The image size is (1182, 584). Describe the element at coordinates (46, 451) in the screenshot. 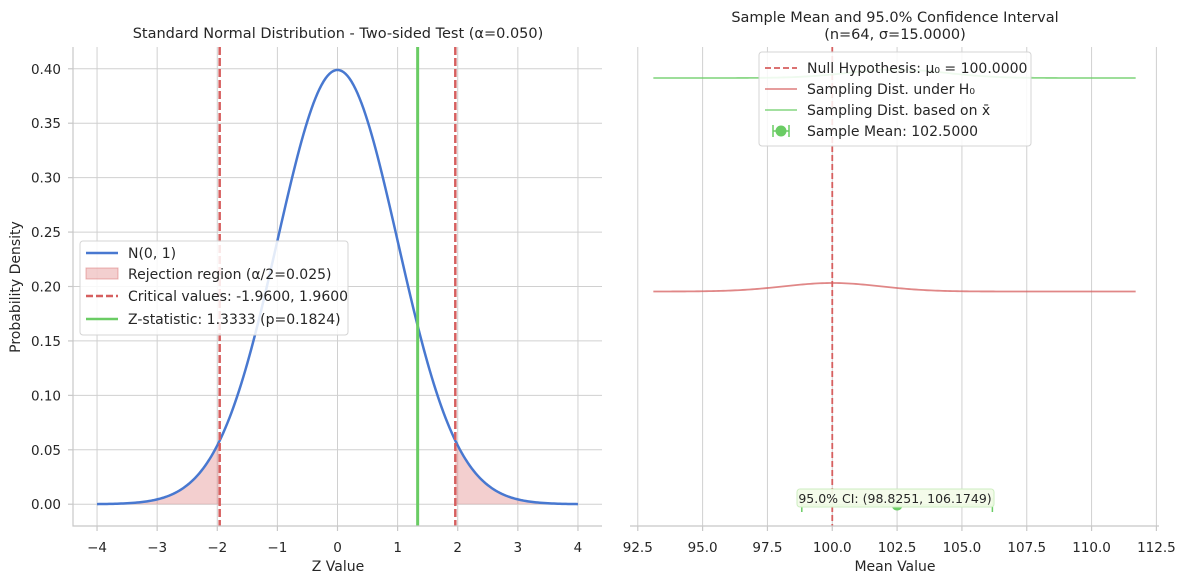

I see `left-y-tick-label: 0.05` at that location.